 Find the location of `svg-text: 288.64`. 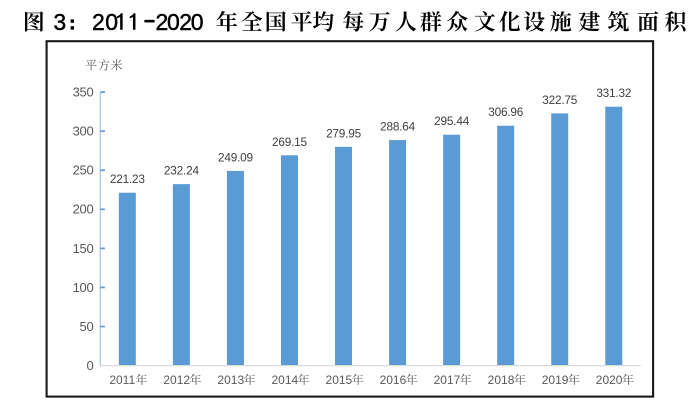

svg-text: 288.64 is located at coordinates (398, 127).